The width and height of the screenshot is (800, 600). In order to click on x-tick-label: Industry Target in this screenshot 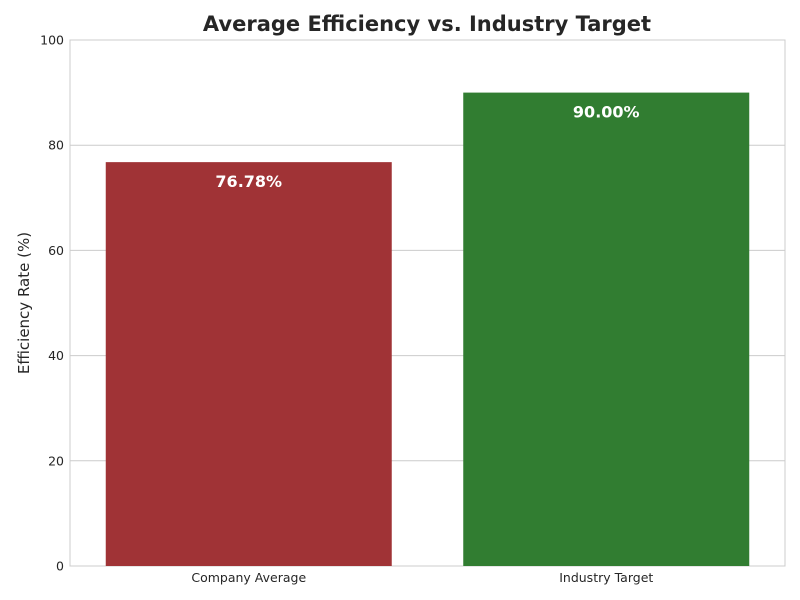, I will do `click(606, 577)`.